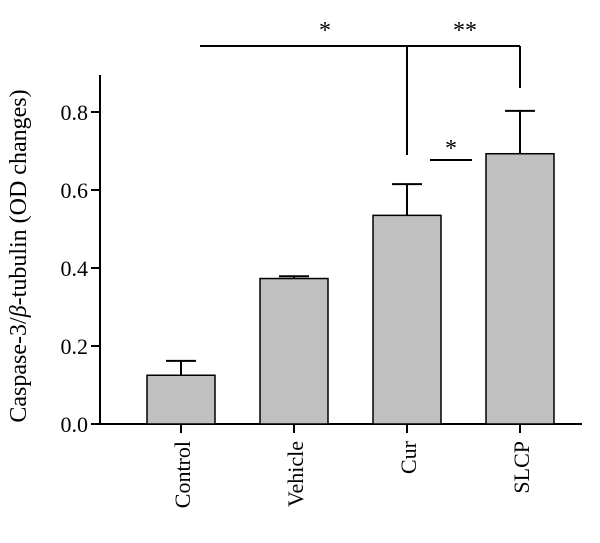 Image resolution: width=600 pixels, height=543 pixels. I want to click on significance-brackets: * ***, so click(360, 90).